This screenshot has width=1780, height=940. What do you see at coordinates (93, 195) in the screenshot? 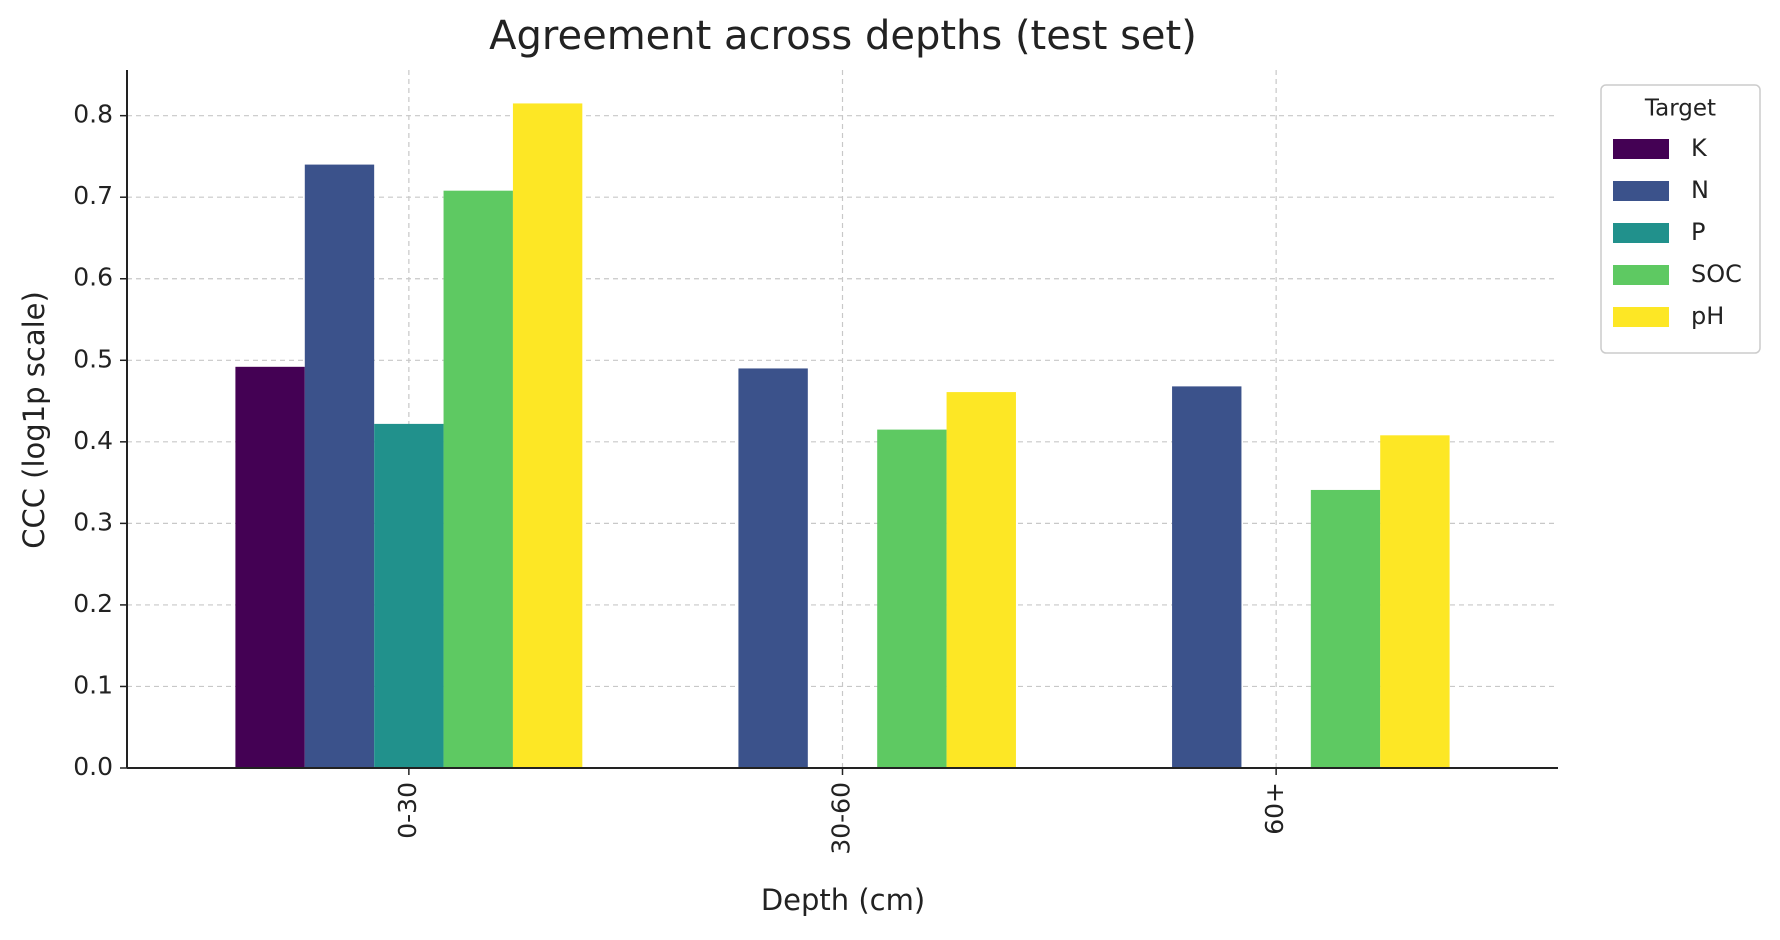
I see `y-tick-label: 0.7` at bounding box center [93, 195].